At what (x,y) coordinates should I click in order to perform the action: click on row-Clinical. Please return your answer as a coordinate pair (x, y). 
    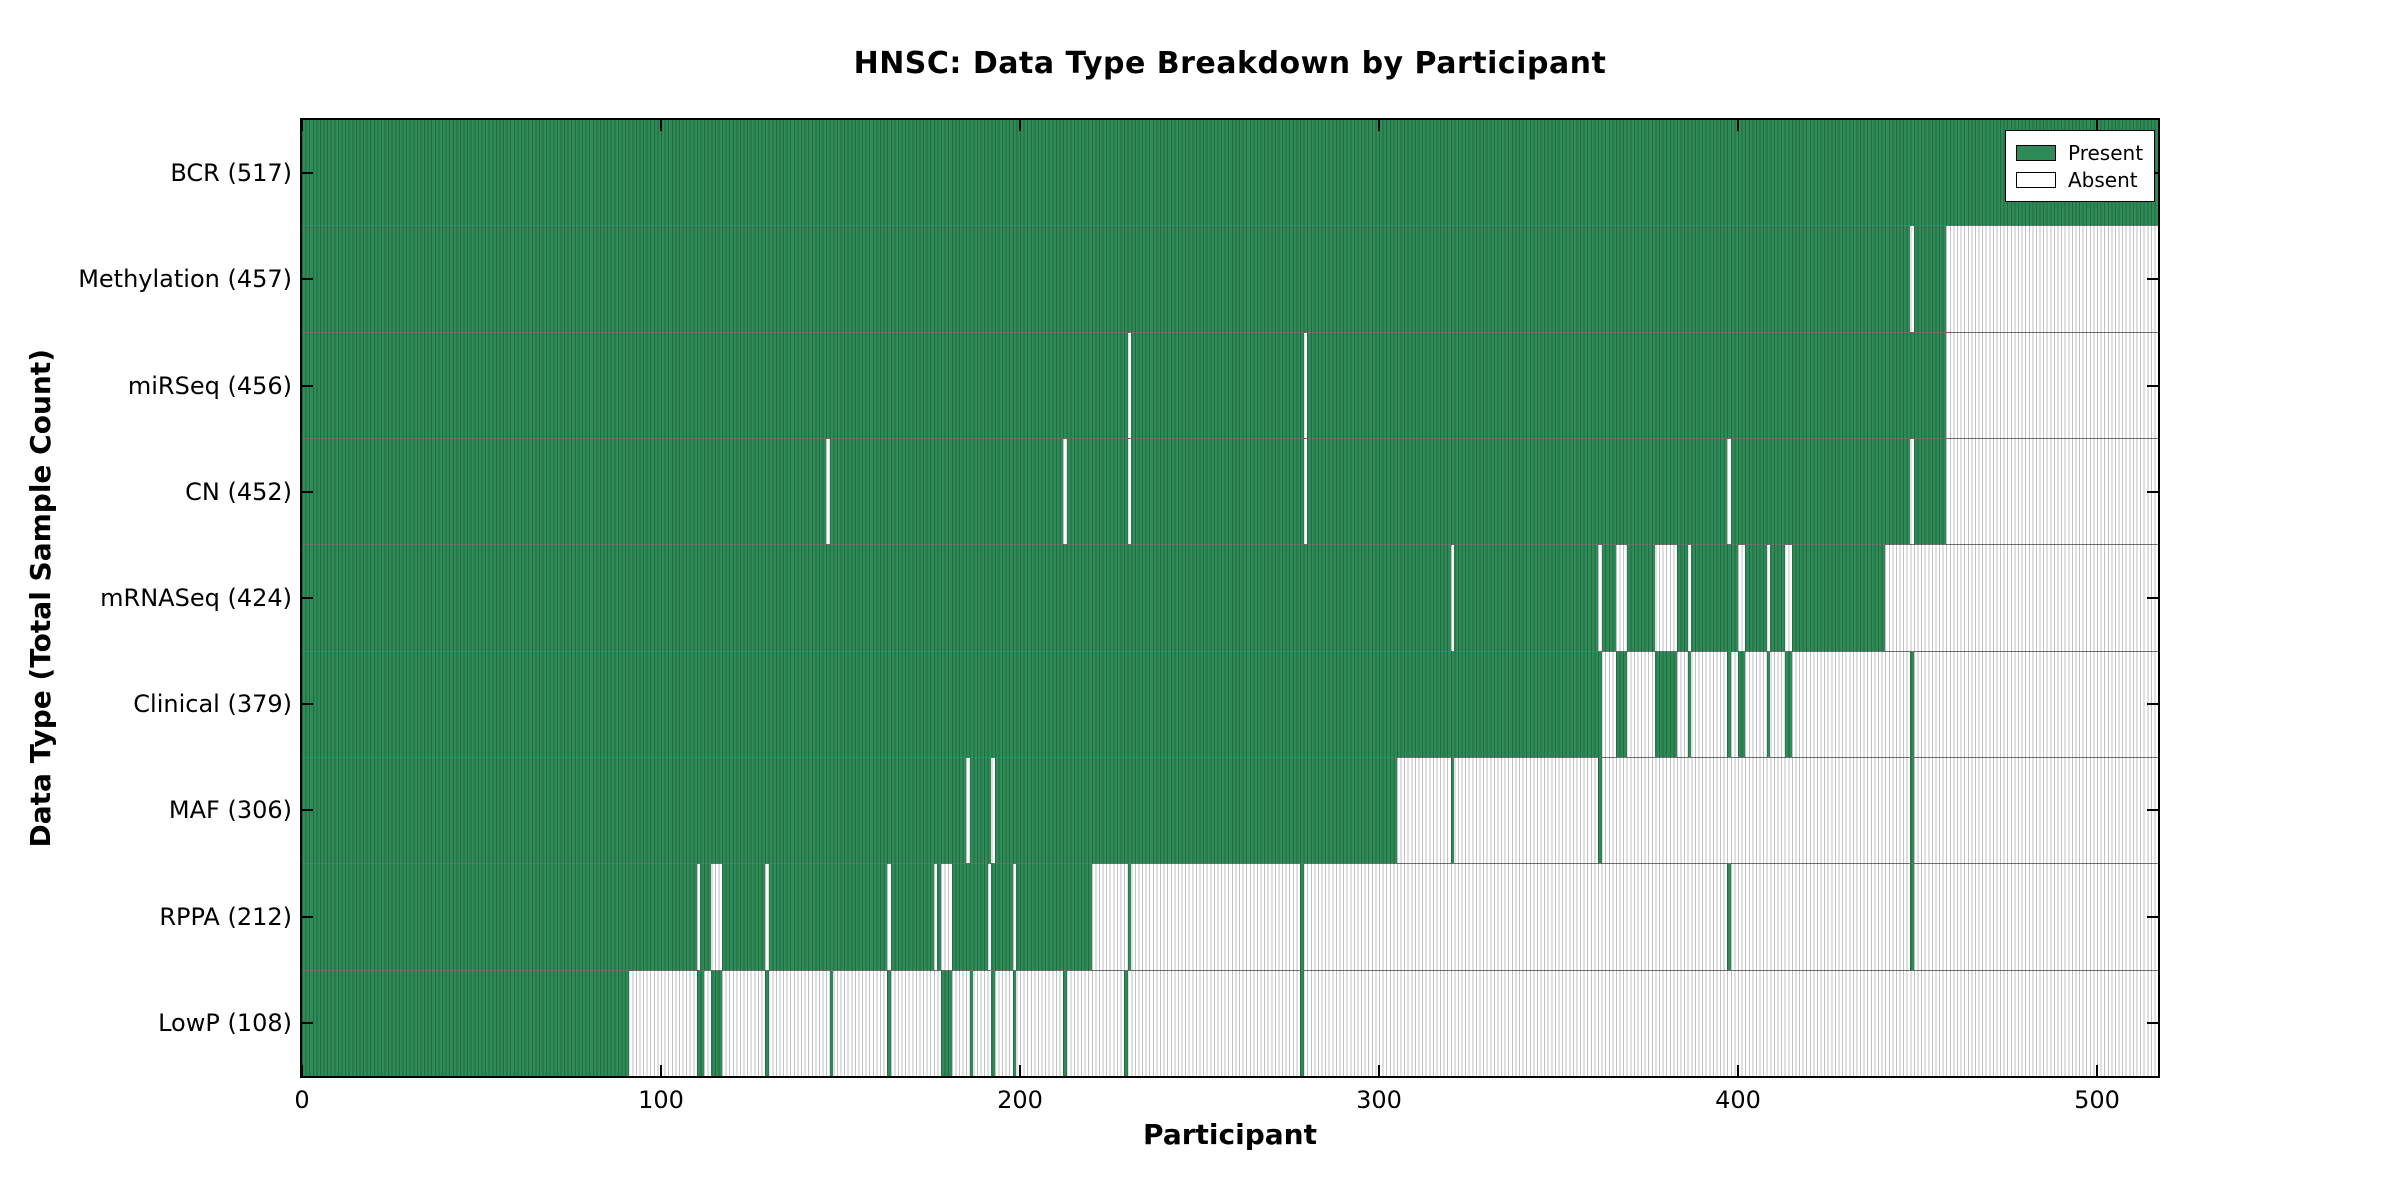
    Looking at the image, I should click on (1230, 704).